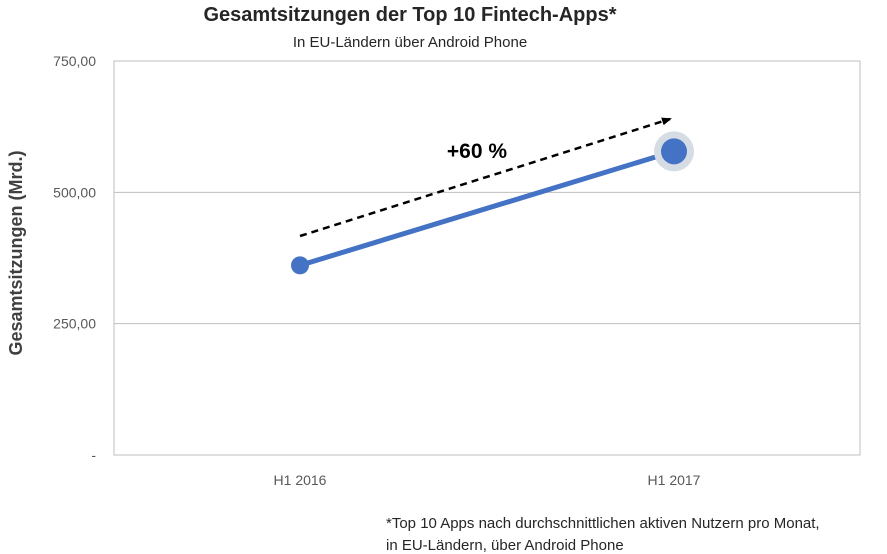 The width and height of the screenshot is (887, 554). I want to click on x-axis-ticks: H1 2016 H1 2017, so click(487, 480).